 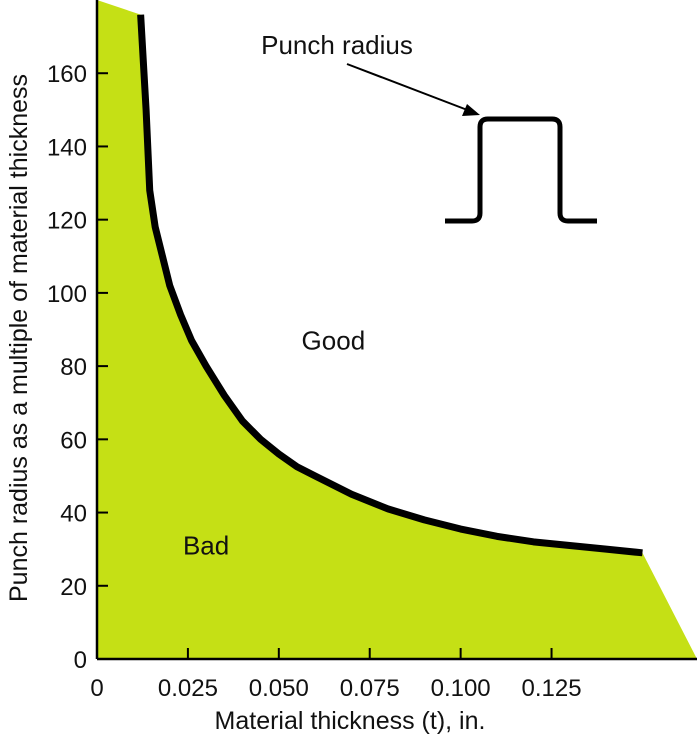 What do you see at coordinates (521, 170) in the screenshot?
I see `punch-profile-icon` at bounding box center [521, 170].